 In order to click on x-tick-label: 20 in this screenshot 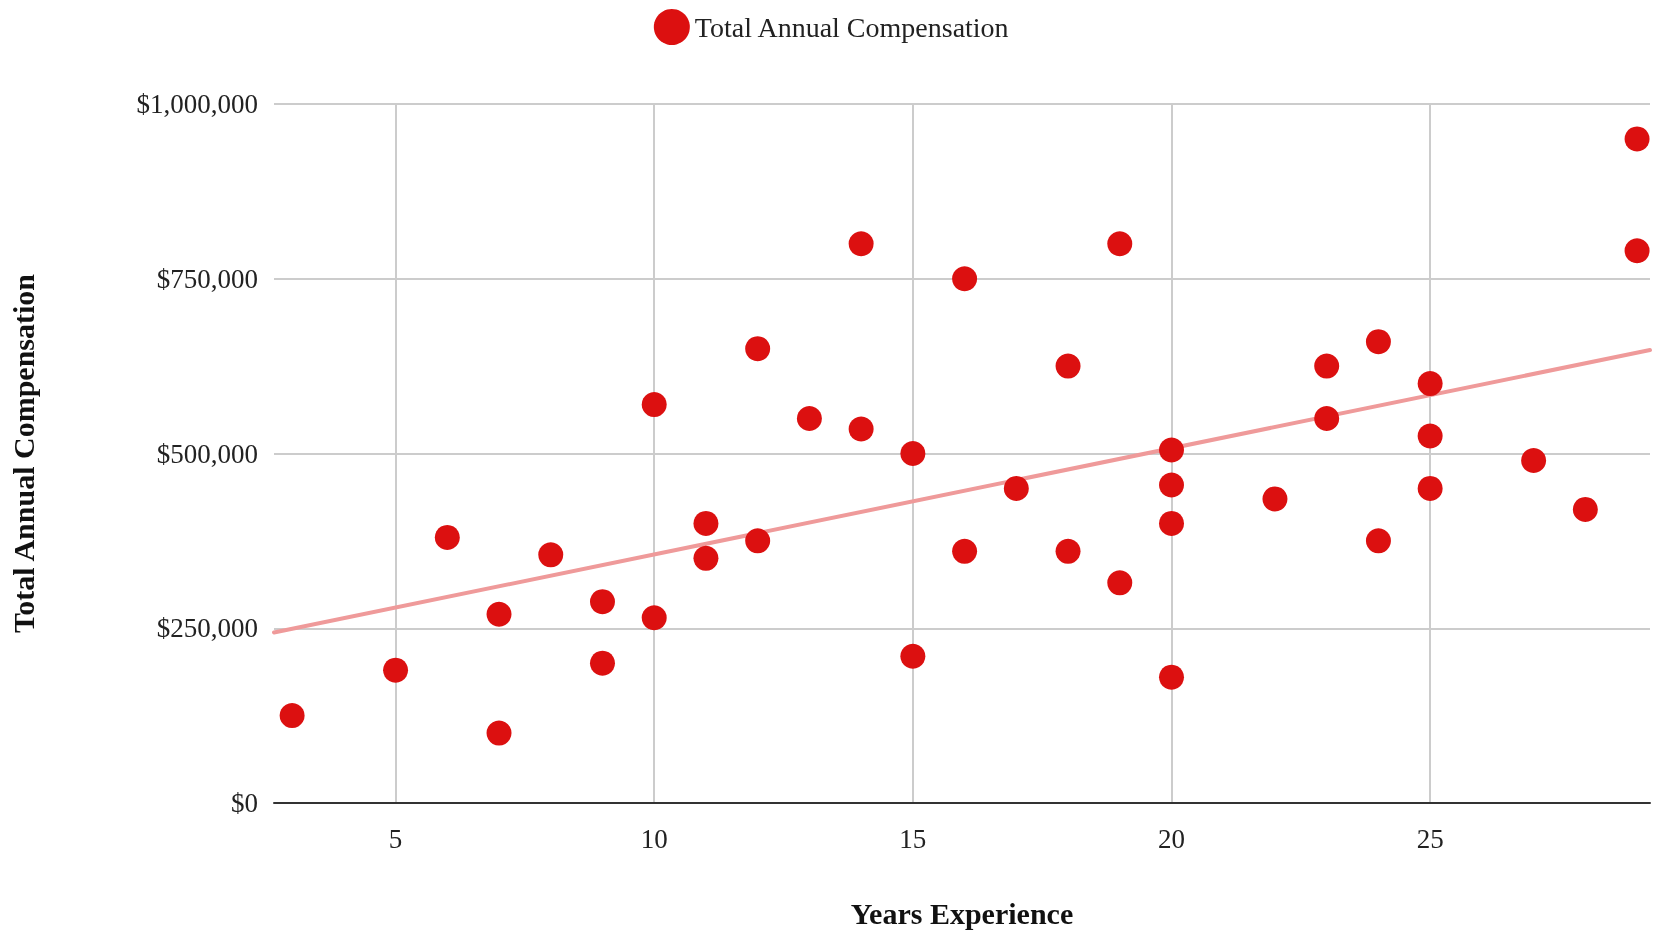, I will do `click(1171, 838)`.